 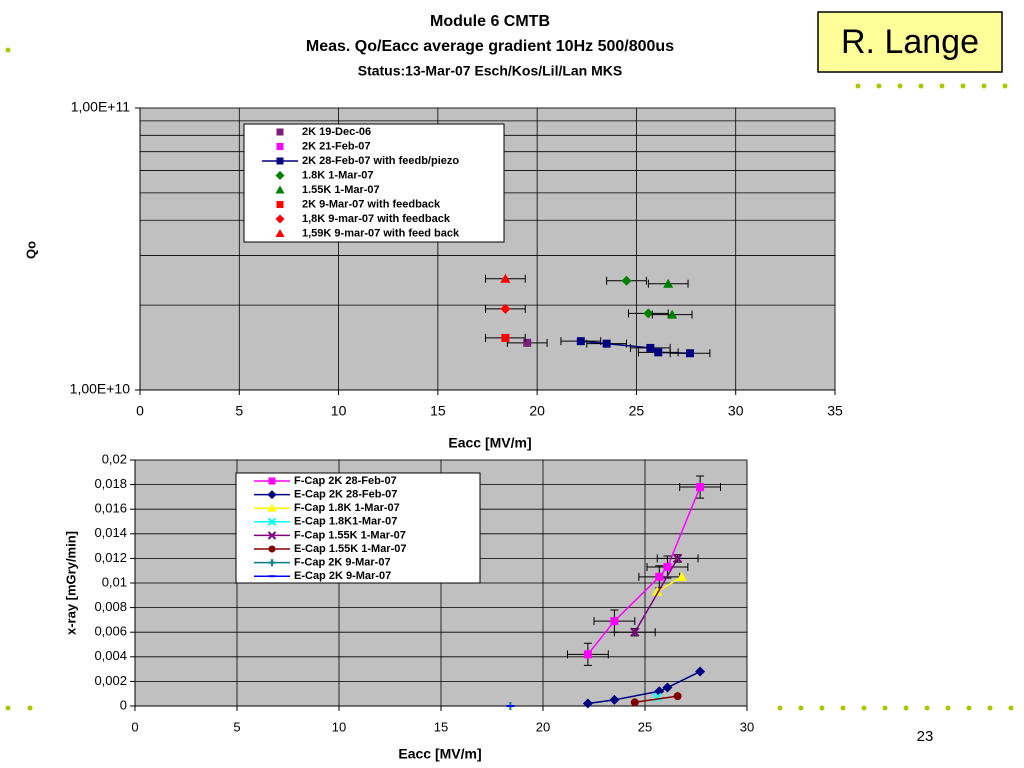 What do you see at coordinates (341, 190) in the screenshot?
I see `legend-label: 1.55K 1-Mar-07` at bounding box center [341, 190].